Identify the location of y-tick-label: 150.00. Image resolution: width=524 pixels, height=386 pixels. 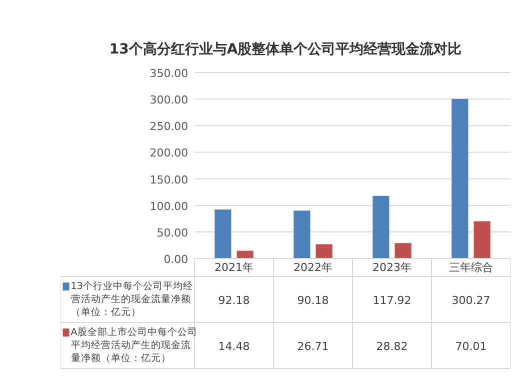
(169, 179).